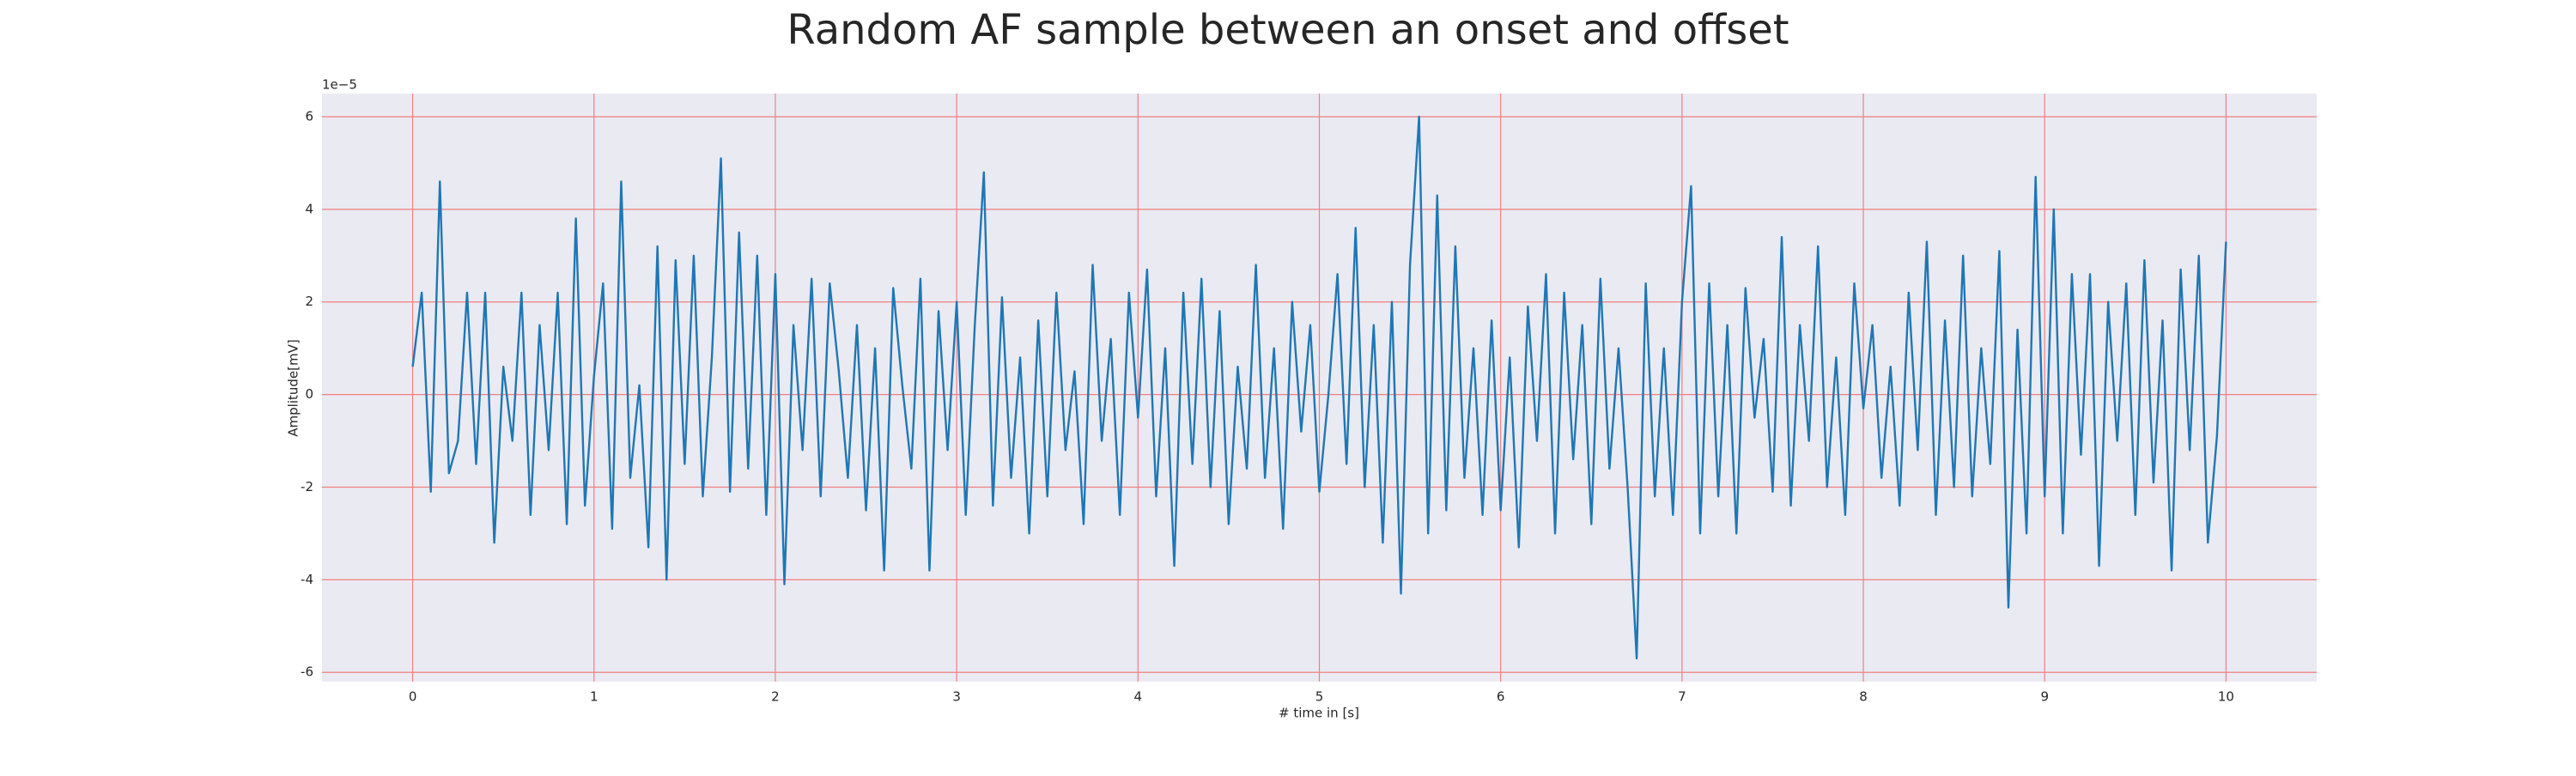 The width and height of the screenshot is (2576, 776). Describe the element at coordinates (775, 697) in the screenshot. I see `x-tick-label: 2` at that location.